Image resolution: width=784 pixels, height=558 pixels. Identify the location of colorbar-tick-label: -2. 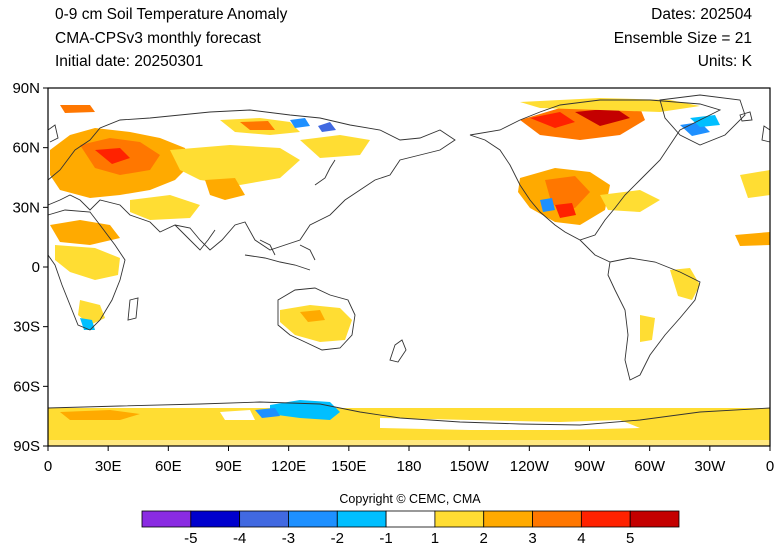
(337, 538).